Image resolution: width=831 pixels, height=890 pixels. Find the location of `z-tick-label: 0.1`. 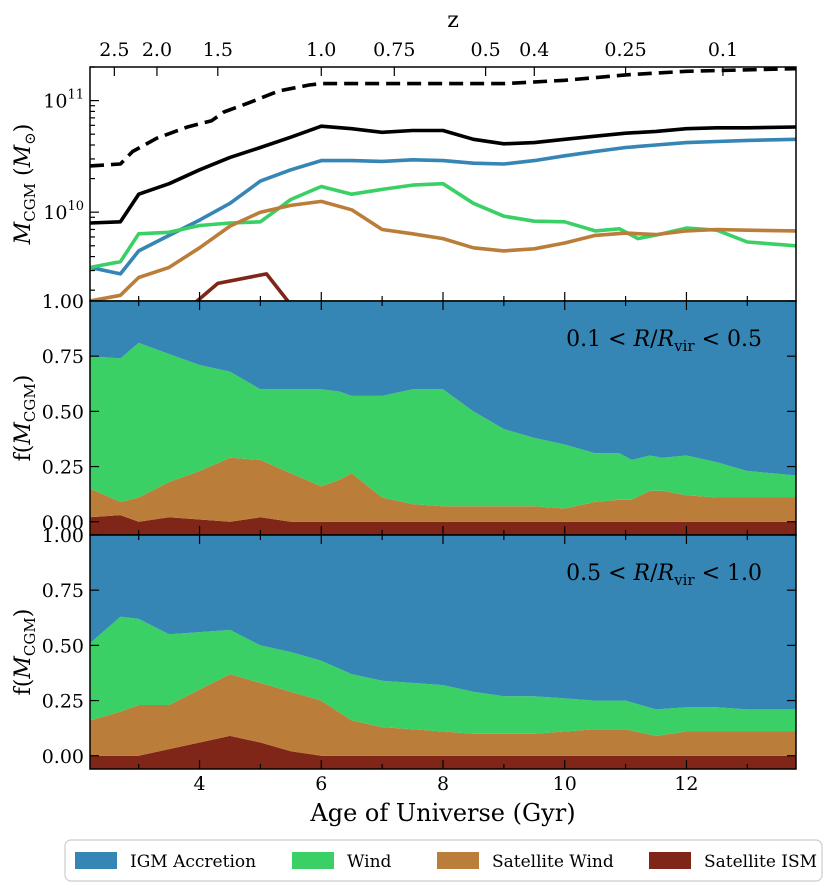

z-tick-label: 0.1 is located at coordinates (723, 50).